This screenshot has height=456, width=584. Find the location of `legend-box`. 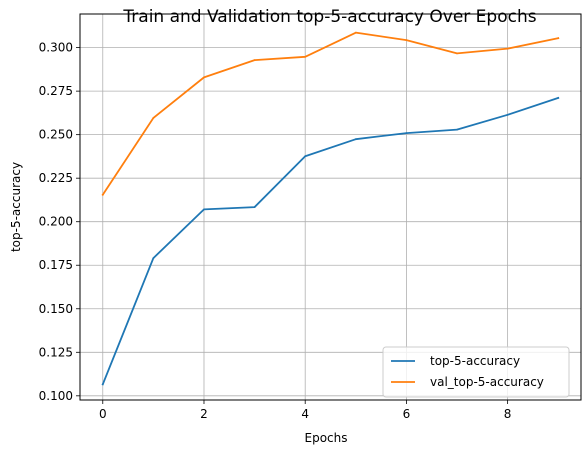

legend-box is located at coordinates (476, 372).